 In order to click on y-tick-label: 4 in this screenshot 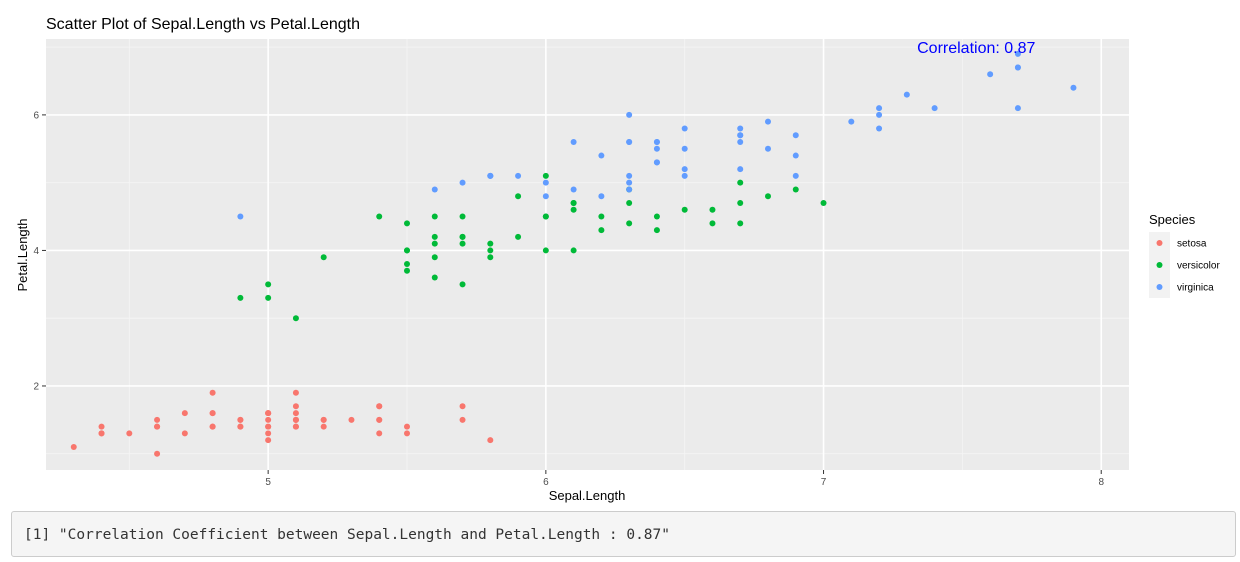, I will do `click(36, 251)`.